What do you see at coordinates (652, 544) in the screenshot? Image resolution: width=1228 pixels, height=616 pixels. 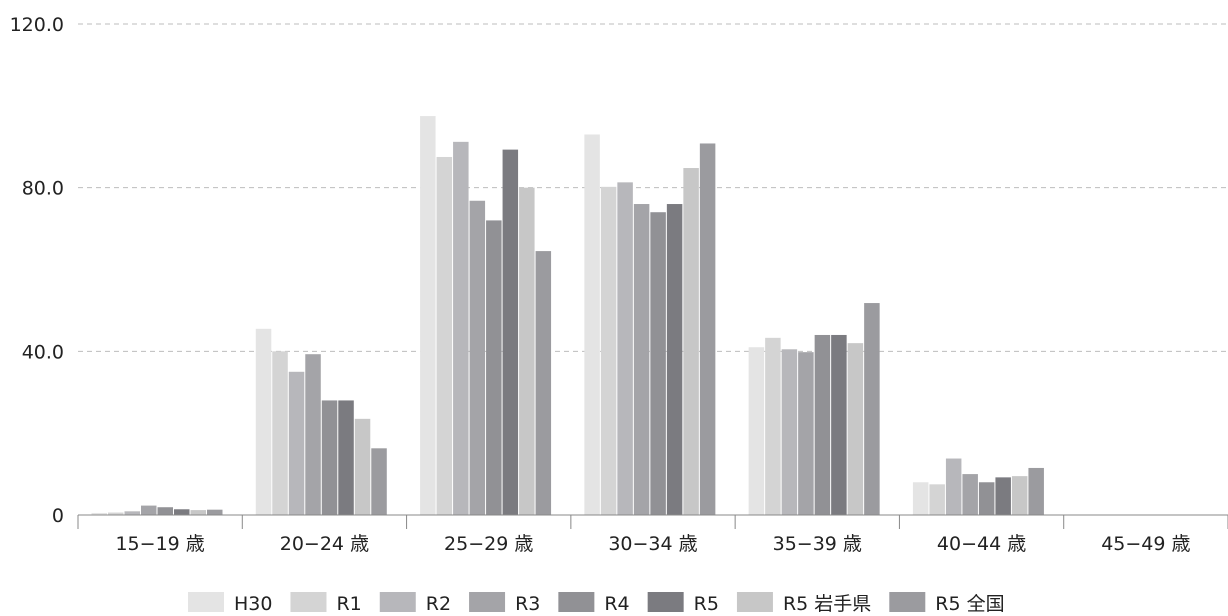 I see `x-tick-label: 30−34 歳` at bounding box center [652, 544].